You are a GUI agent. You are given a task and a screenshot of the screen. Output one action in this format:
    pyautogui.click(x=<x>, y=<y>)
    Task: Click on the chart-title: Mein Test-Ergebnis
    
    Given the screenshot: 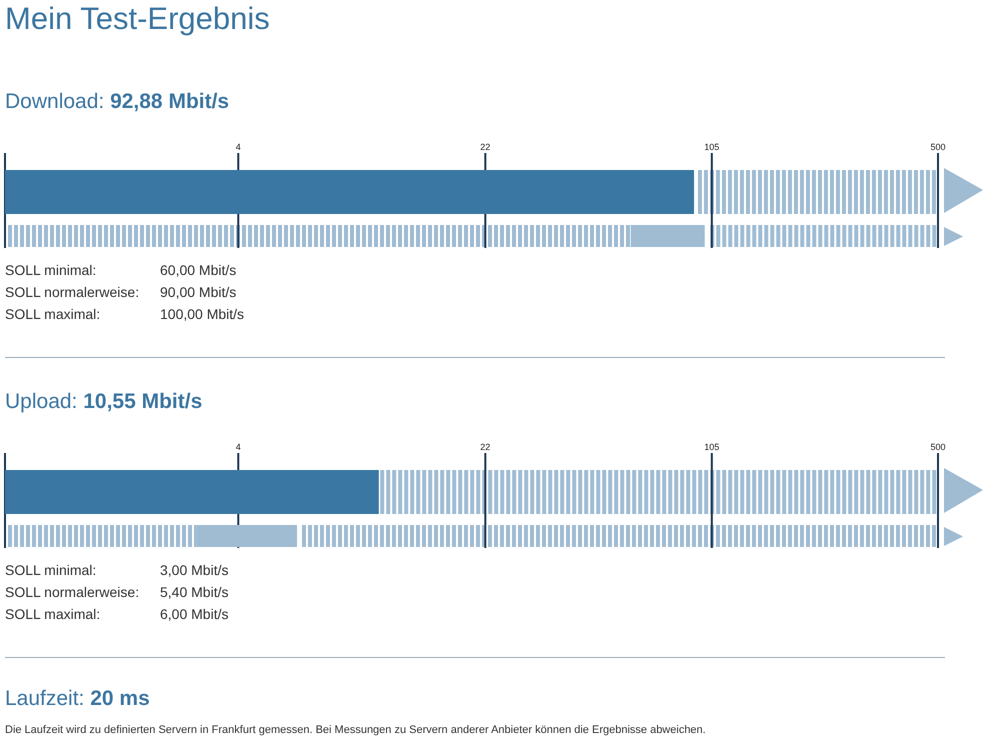 What is the action you would take?
    pyautogui.click(x=137, y=19)
    